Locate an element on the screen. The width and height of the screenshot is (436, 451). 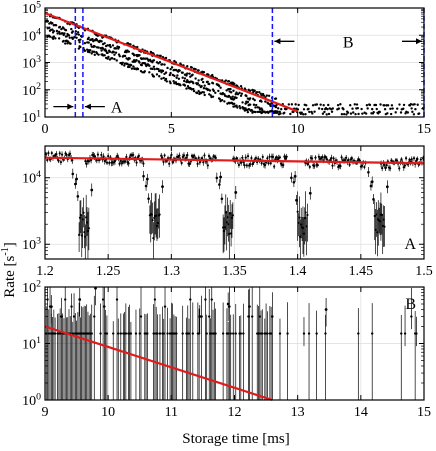
panel-label-a: A is located at coordinates (410, 244).